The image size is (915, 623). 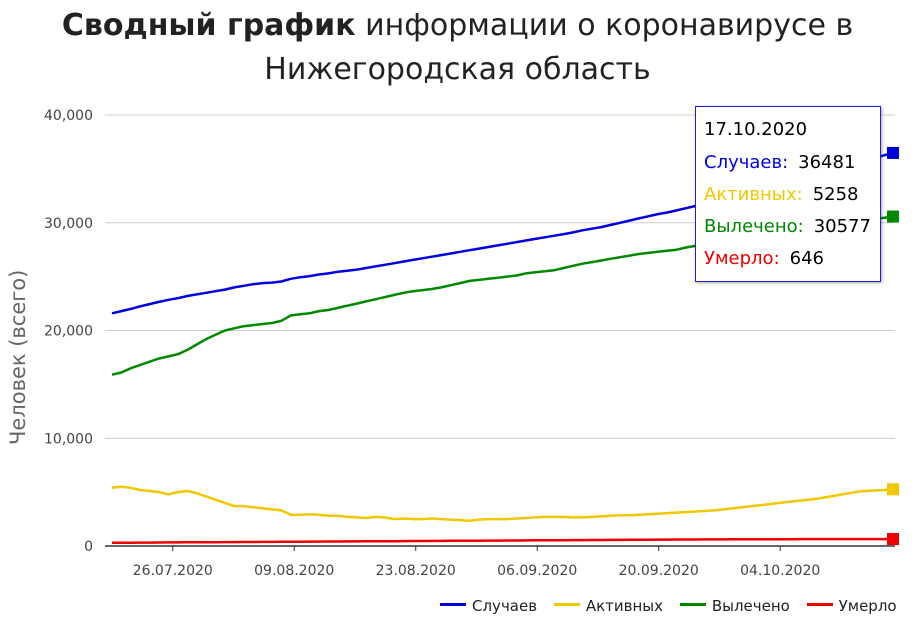 I want to click on x-tick-label: 04.10.2020, so click(x=780, y=571).